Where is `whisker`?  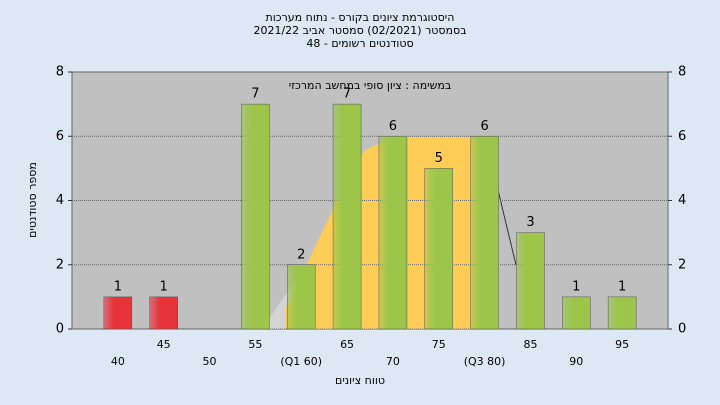 whisker is located at coordinates (507, 227).